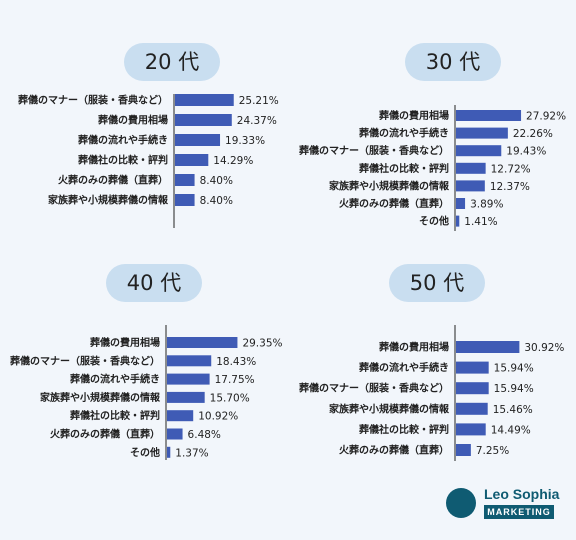  What do you see at coordinates (236, 362) in the screenshot?
I see `data-label: 18.43%` at bounding box center [236, 362].